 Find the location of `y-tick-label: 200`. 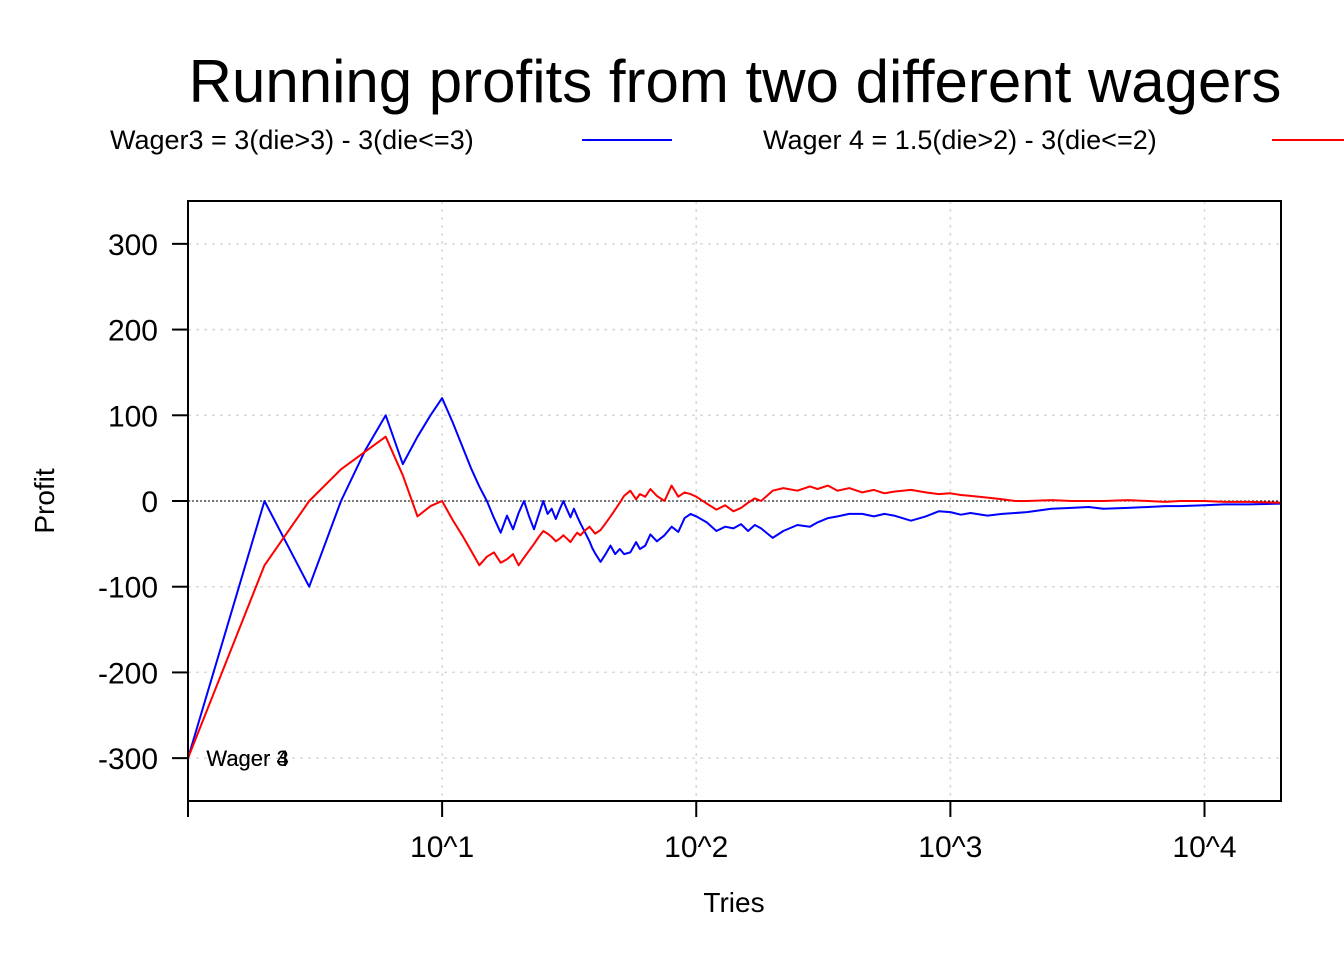

y-tick-label: 200 is located at coordinates (133, 331).